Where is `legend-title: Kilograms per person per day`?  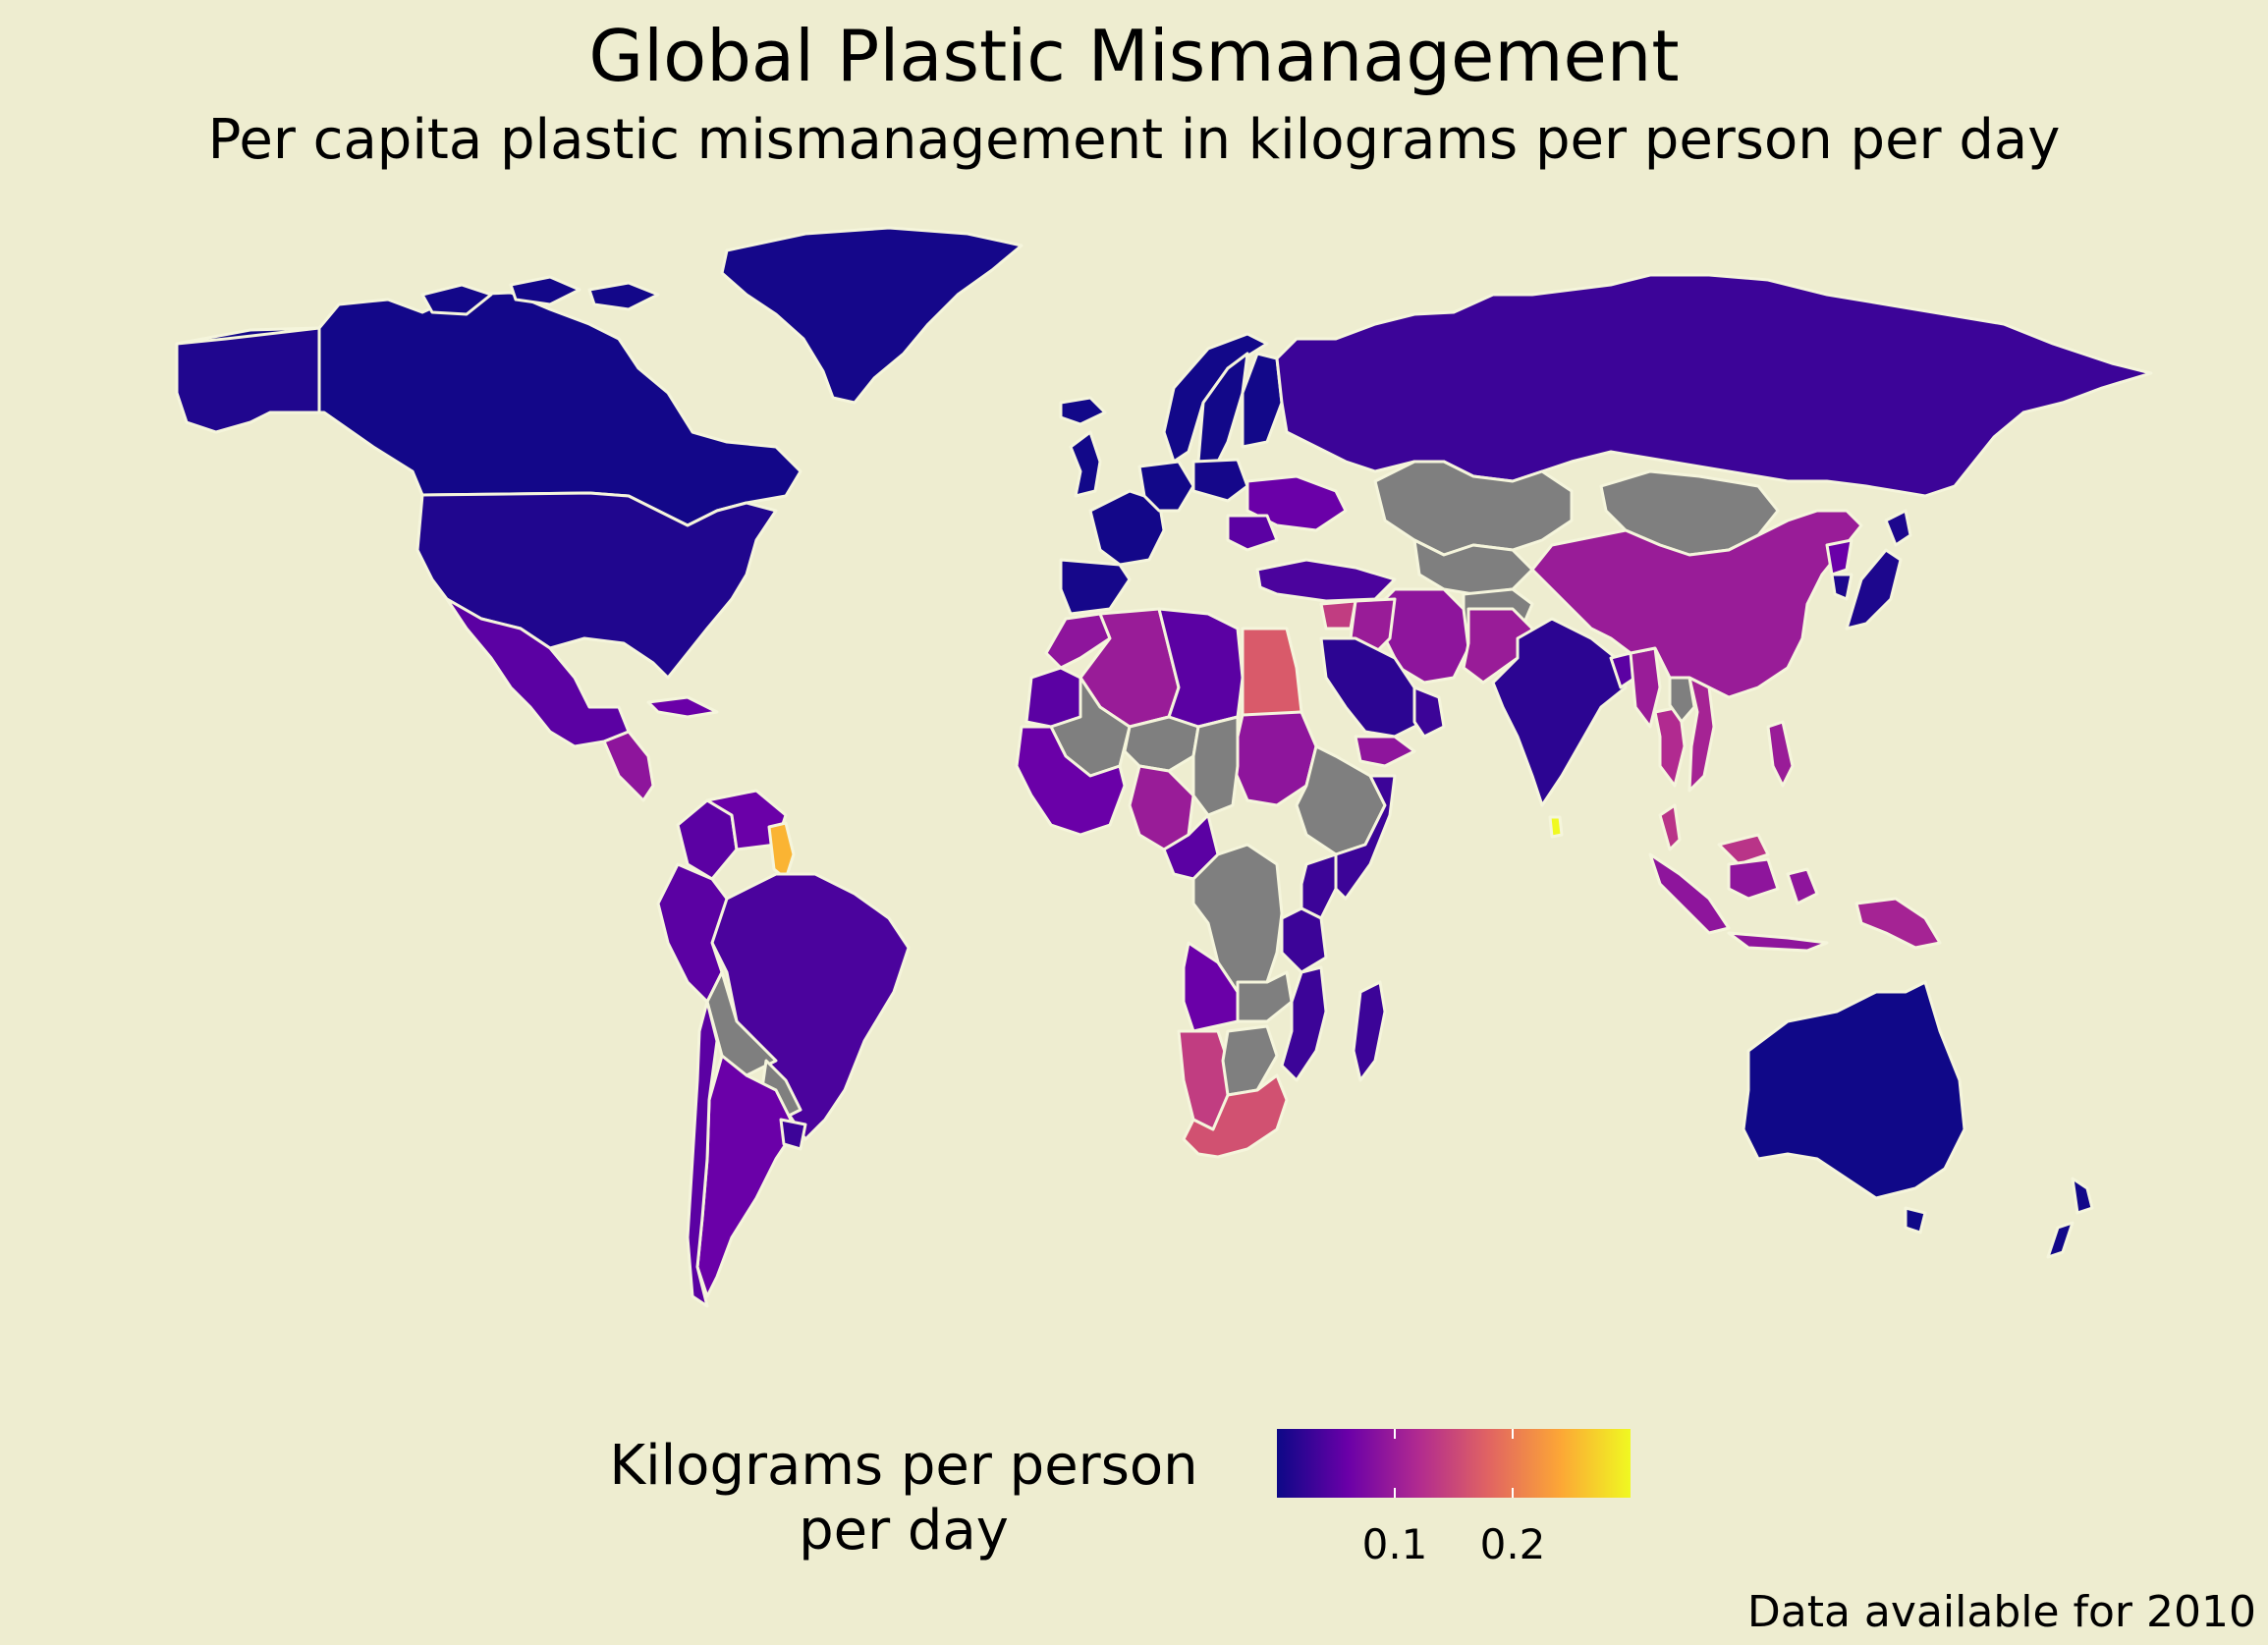 legend-title: Kilograms per person per day is located at coordinates (903, 1499).